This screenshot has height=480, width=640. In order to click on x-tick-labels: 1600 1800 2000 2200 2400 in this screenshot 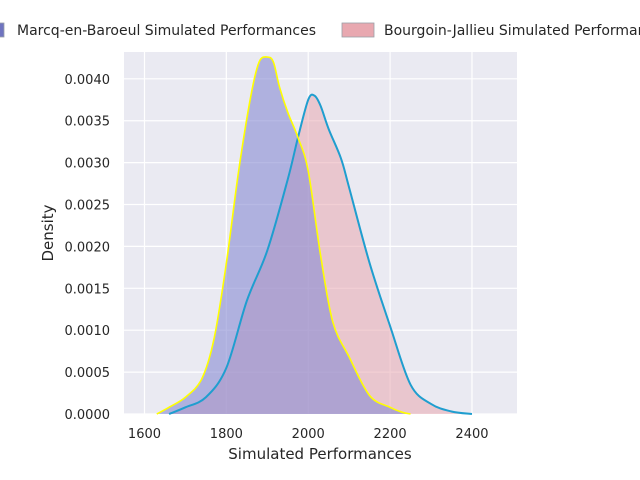, I will do `click(308, 434)`.